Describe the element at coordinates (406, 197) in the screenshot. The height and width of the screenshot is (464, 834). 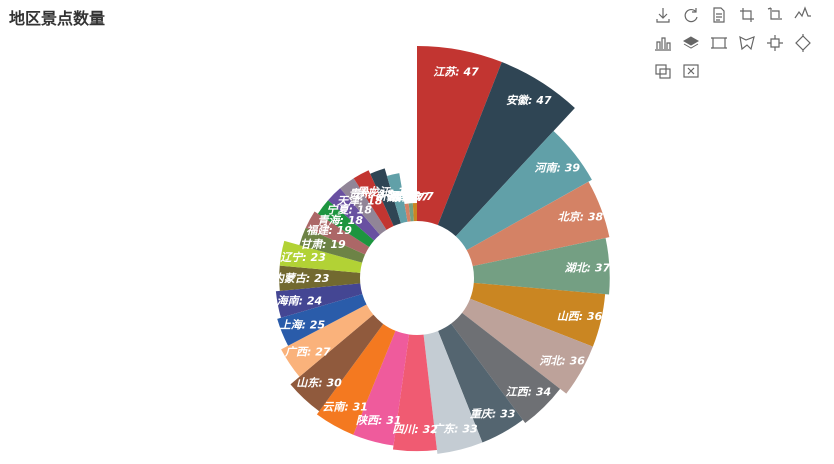
I see `slice-label: 湖南: 7` at that location.